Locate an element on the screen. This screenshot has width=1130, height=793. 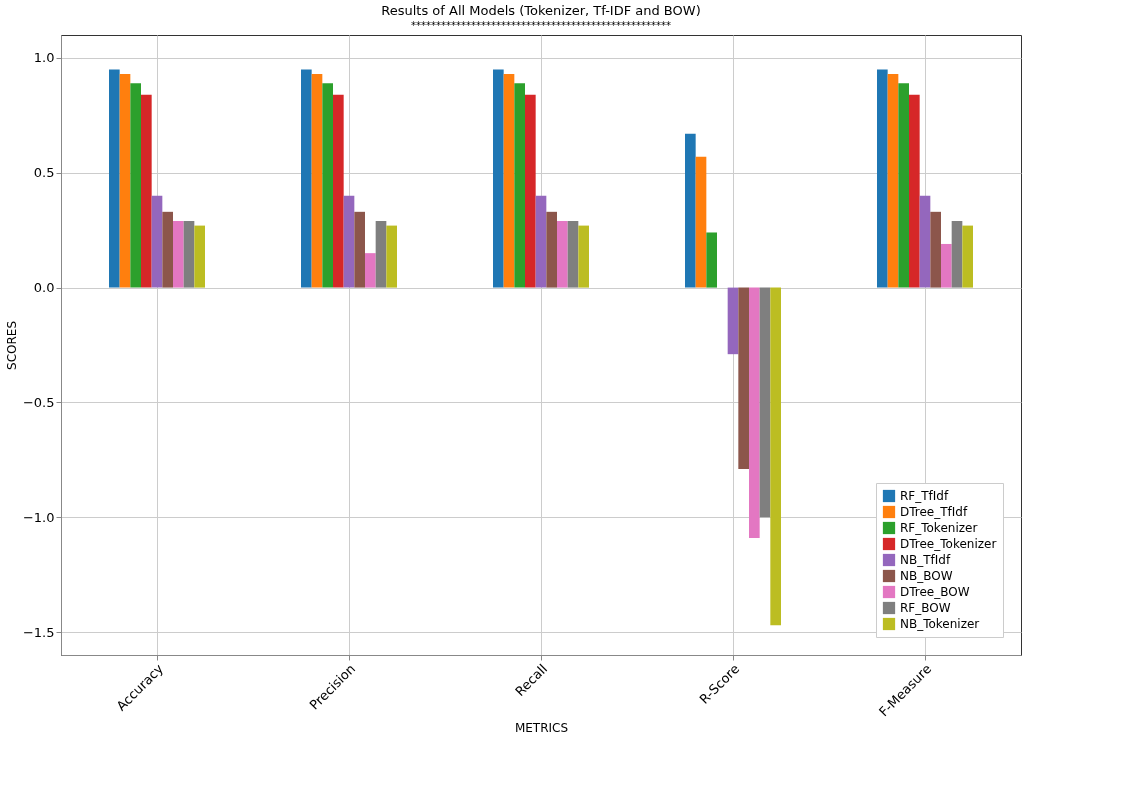
legend-label: NB_BOW is located at coordinates (926, 576).